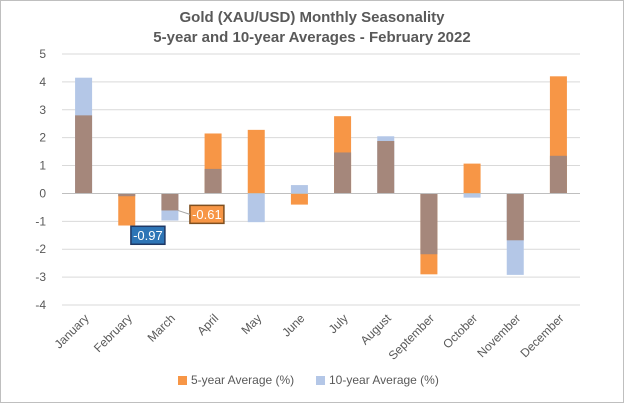 The height and width of the screenshot is (403, 624). I want to click on bar-overlap-april, so click(213, 181).